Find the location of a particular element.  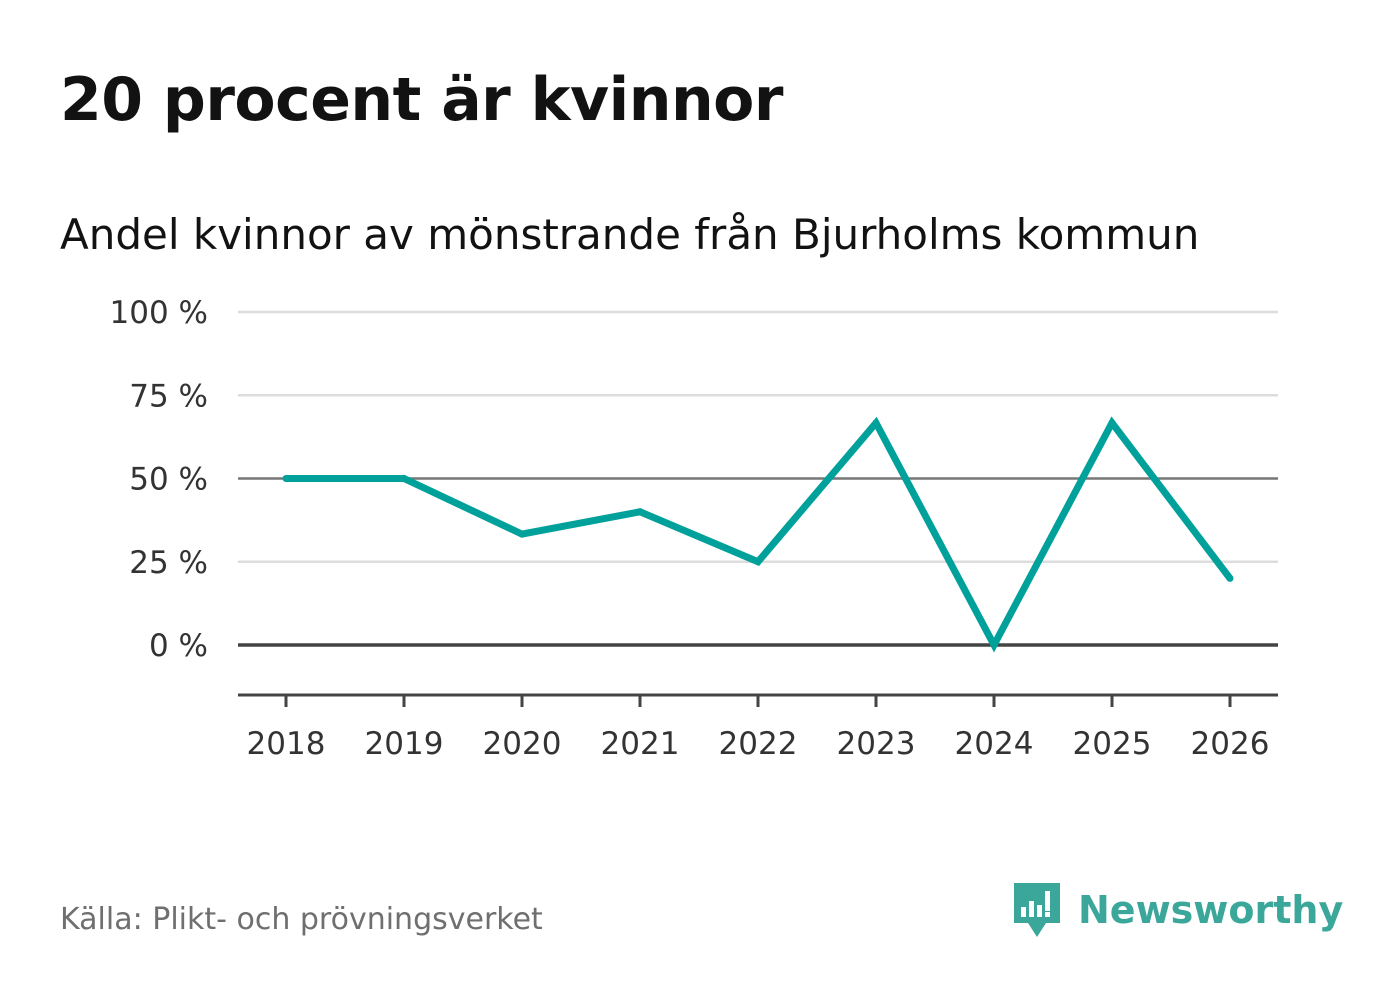

x-tick-label: 2019 is located at coordinates (404, 744).